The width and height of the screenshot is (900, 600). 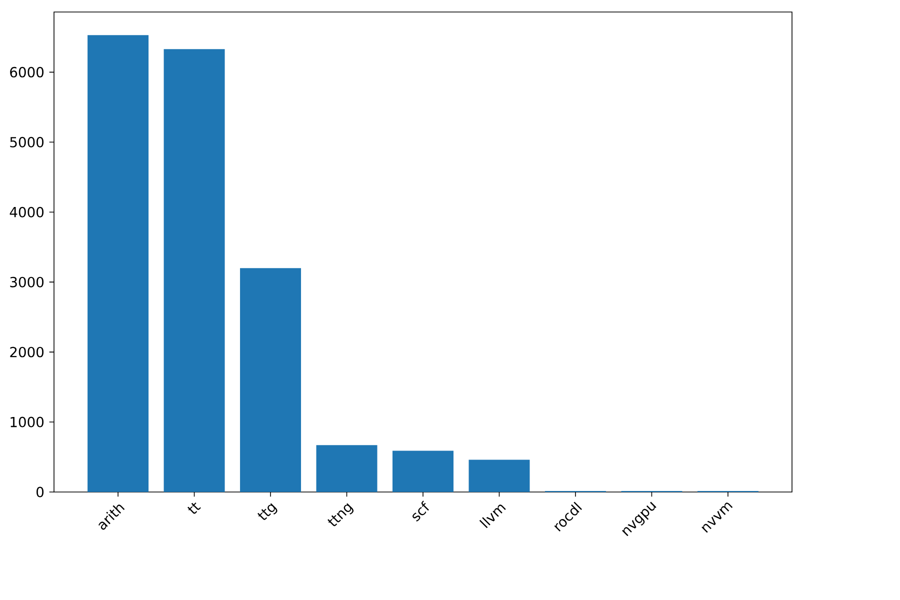 What do you see at coordinates (27, 282) in the screenshot?
I see `y-tick-label: 3000` at bounding box center [27, 282].